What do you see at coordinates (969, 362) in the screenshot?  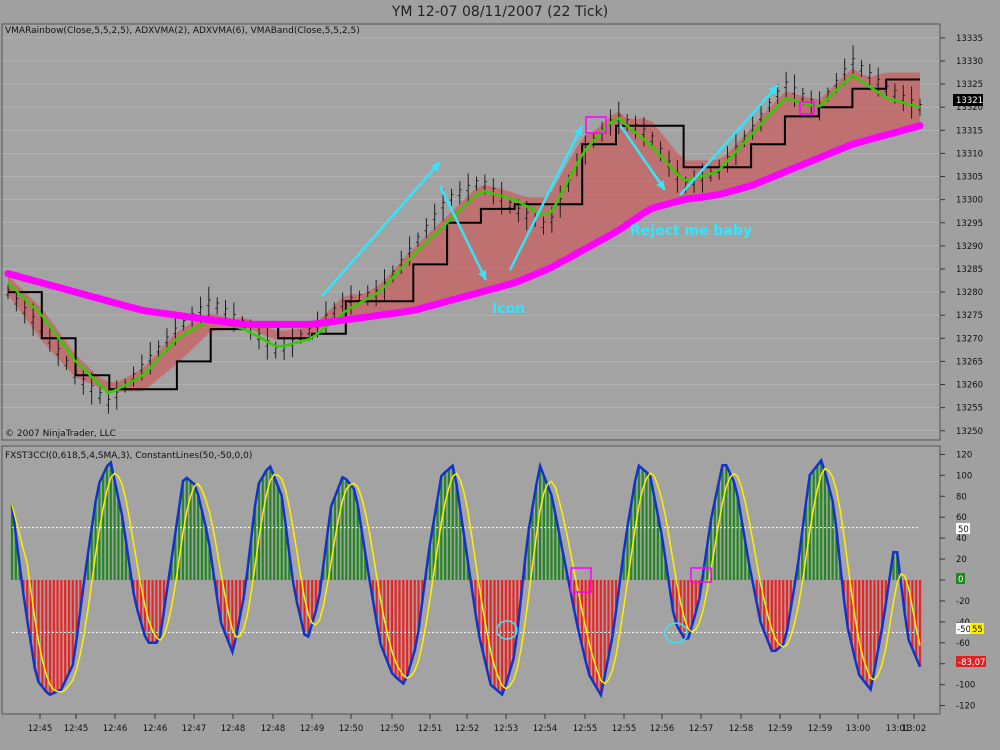 I see `price-tick-label: 13265` at bounding box center [969, 362].